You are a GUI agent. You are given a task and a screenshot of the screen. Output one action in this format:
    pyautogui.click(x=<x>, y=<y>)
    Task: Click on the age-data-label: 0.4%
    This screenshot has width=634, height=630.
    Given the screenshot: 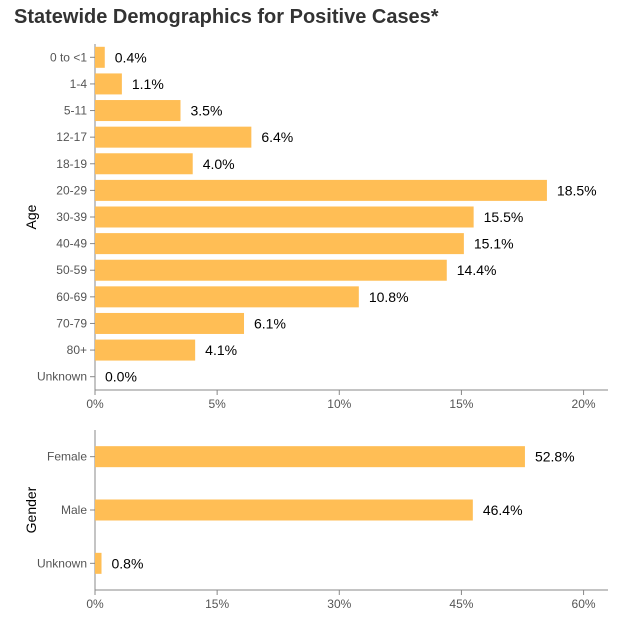 What is the action you would take?
    pyautogui.click(x=131, y=57)
    